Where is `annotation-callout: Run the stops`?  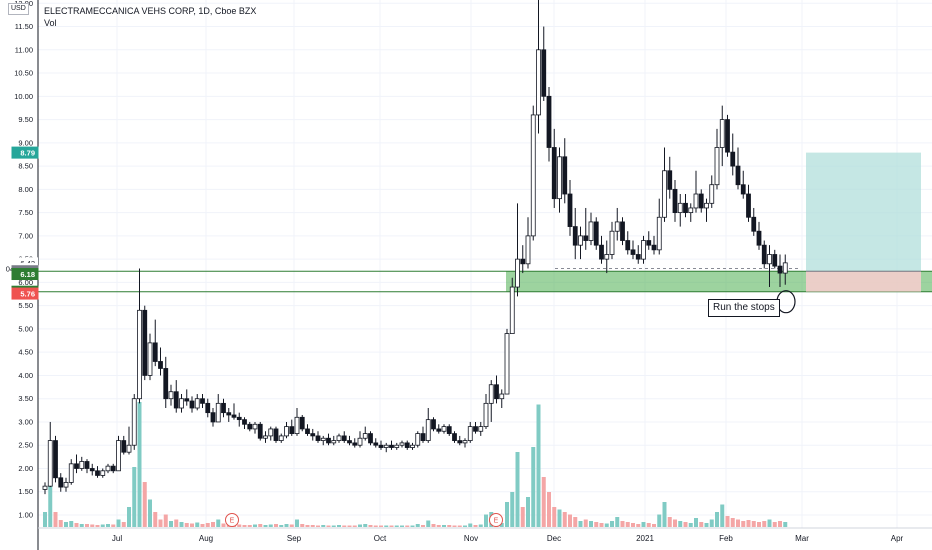 annotation-callout: Run the stops is located at coordinates (744, 308).